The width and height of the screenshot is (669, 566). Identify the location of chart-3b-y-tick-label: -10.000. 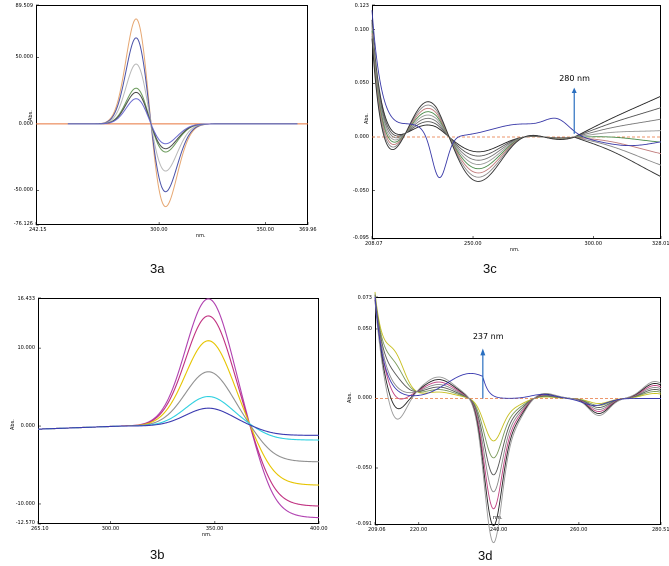
(25, 503).